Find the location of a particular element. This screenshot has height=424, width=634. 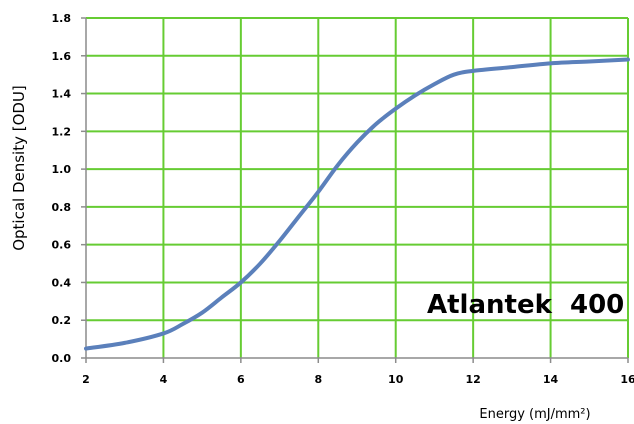

y-tick-label-8: 1.6 is located at coordinates (62, 56).